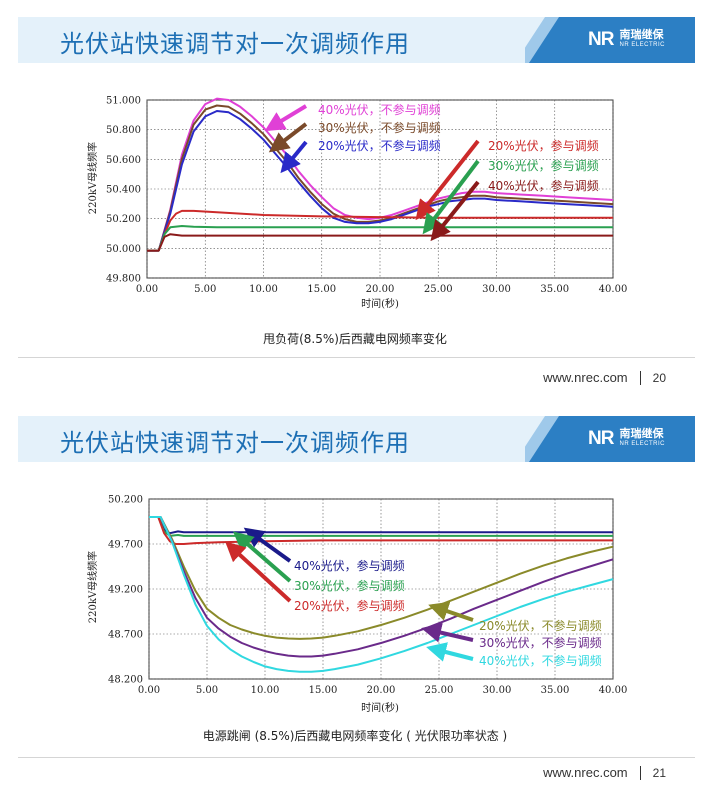 This screenshot has width=710, height=797. Describe the element at coordinates (125, 590) in the screenshot. I see `y-tick-label: 49.200` at that location.